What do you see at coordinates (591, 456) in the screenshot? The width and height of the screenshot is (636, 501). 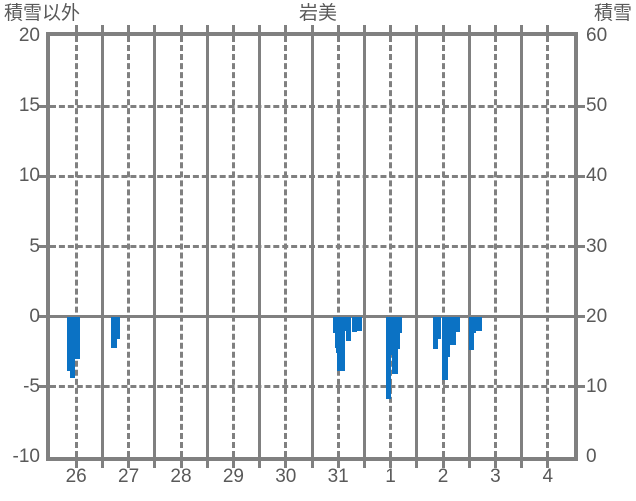 I see `y-tick-label-right: 0` at bounding box center [591, 456].